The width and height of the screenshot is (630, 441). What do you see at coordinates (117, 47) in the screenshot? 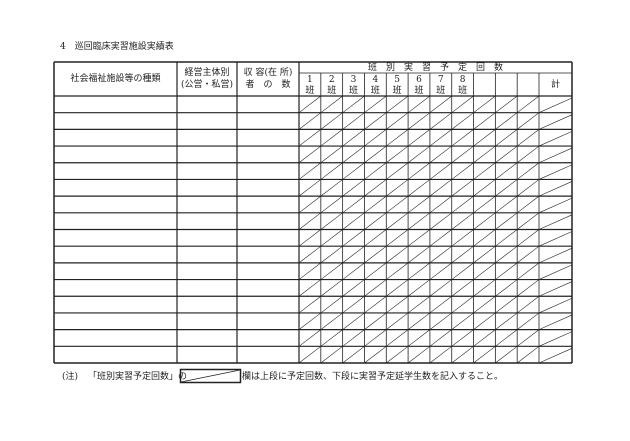
I see `document-title: 4 巡回臨床実習施設実績表` at bounding box center [117, 47].